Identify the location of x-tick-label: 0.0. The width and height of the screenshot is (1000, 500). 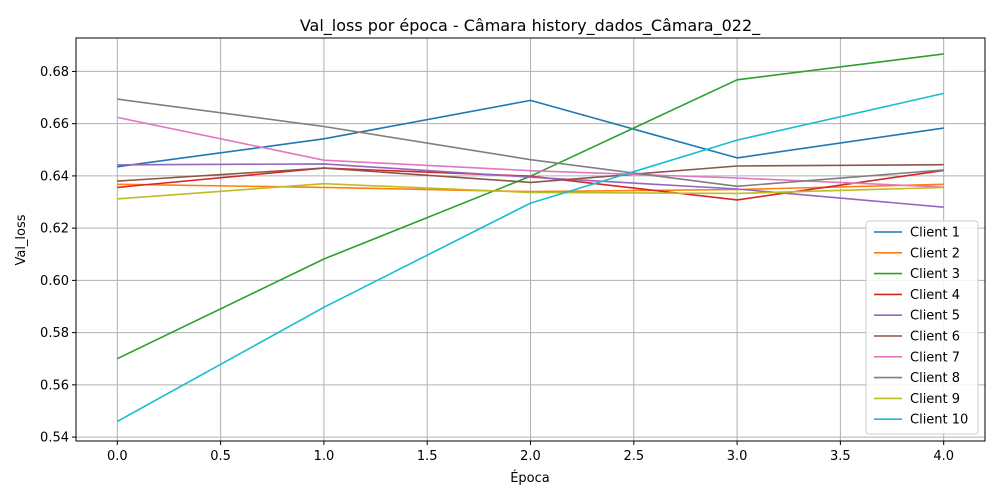
(117, 456).